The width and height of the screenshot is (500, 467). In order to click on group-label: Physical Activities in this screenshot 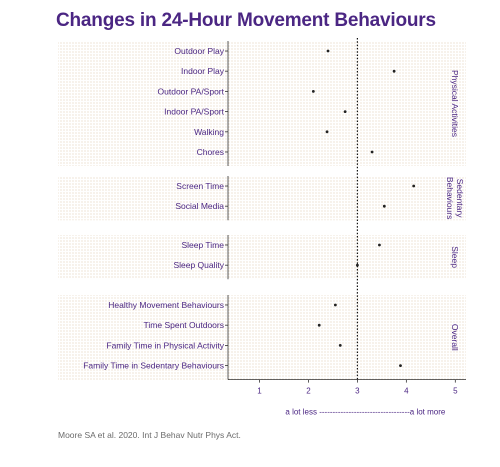, I will do `click(455, 103)`.